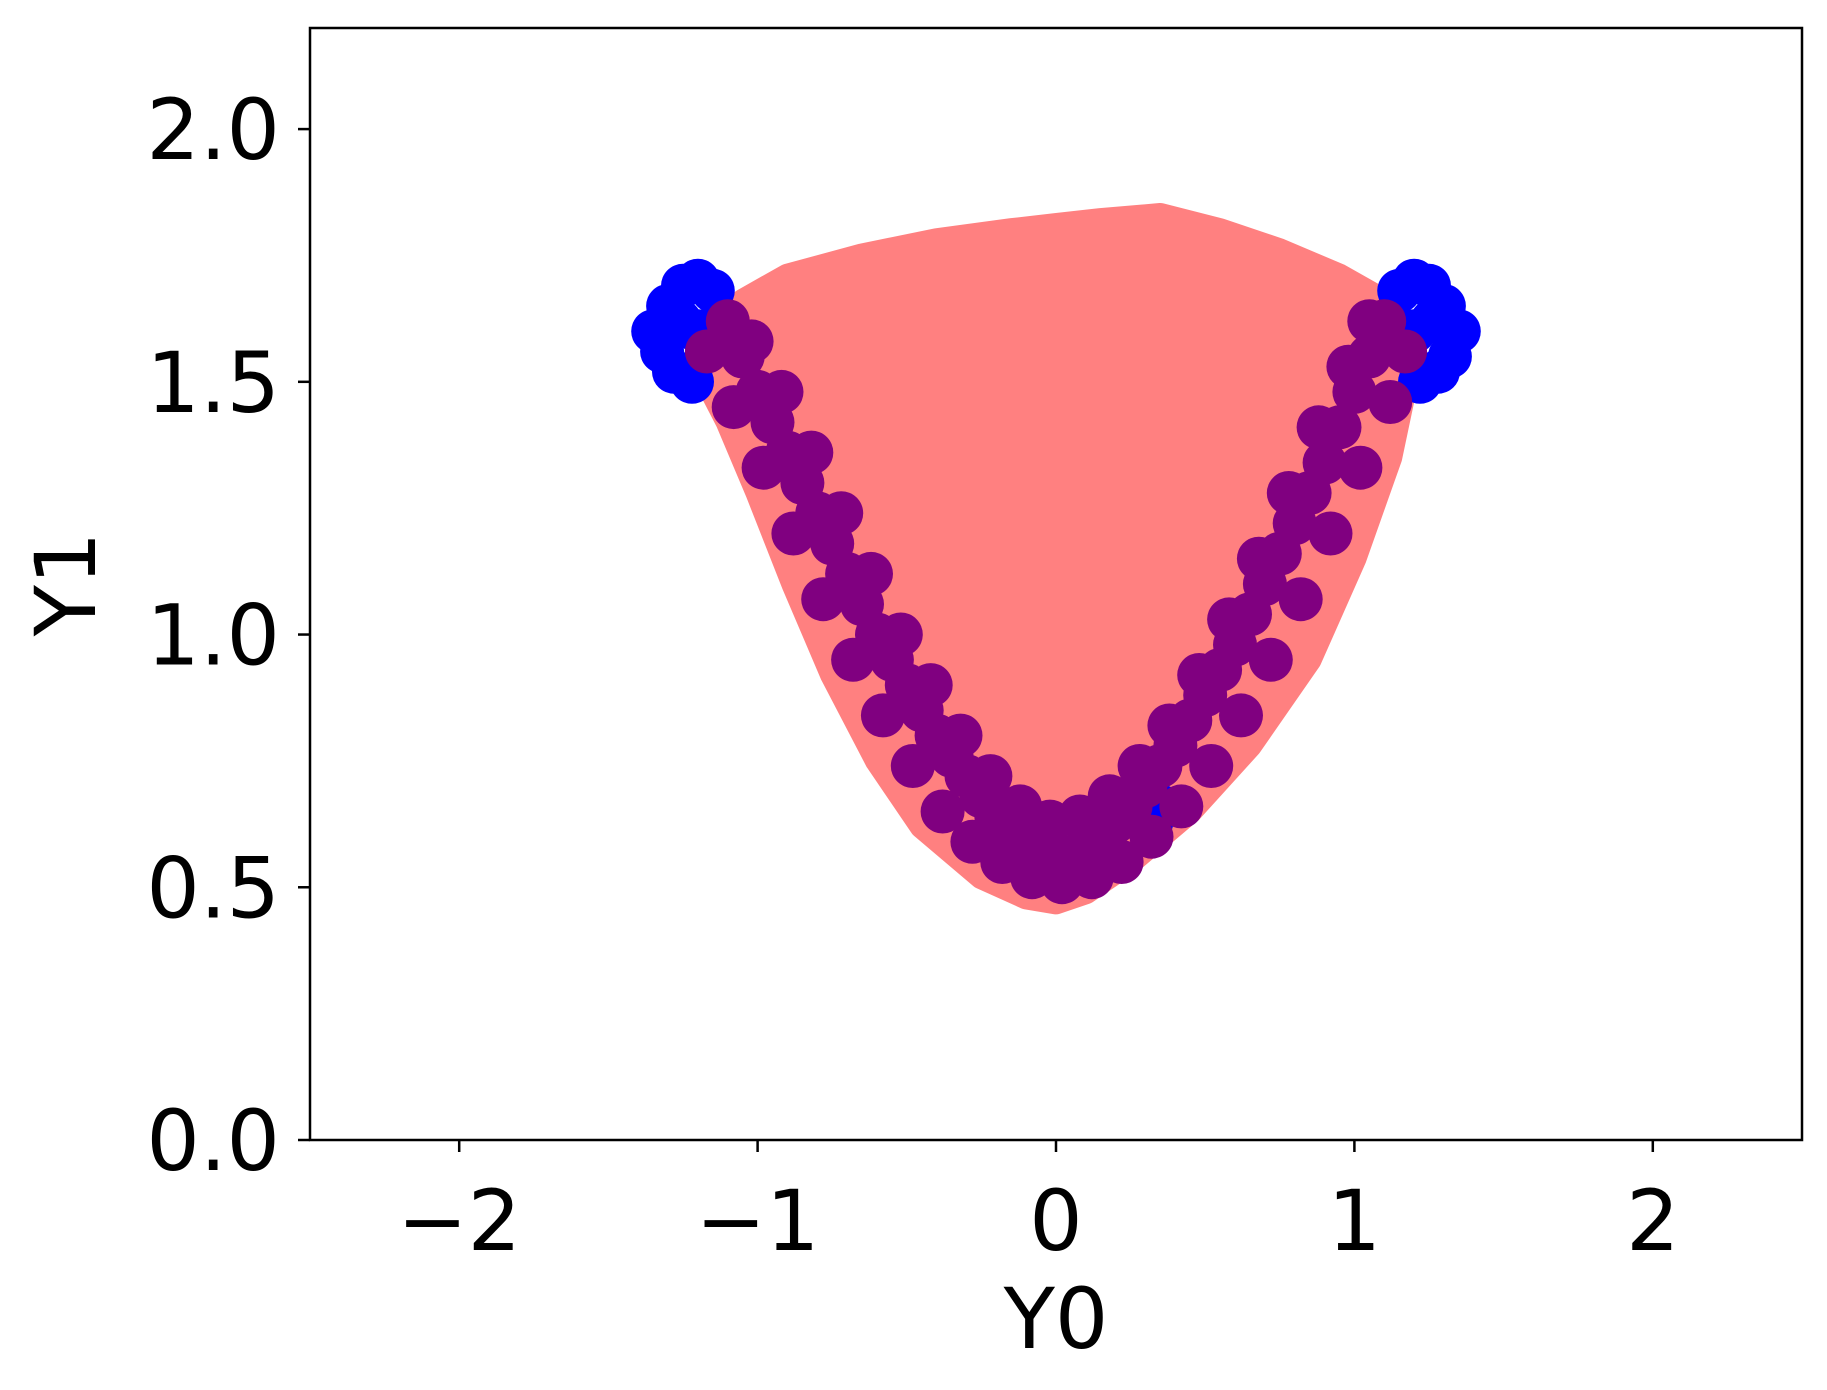  I want to click on y-axis-label: Y1, so click(66, 585).